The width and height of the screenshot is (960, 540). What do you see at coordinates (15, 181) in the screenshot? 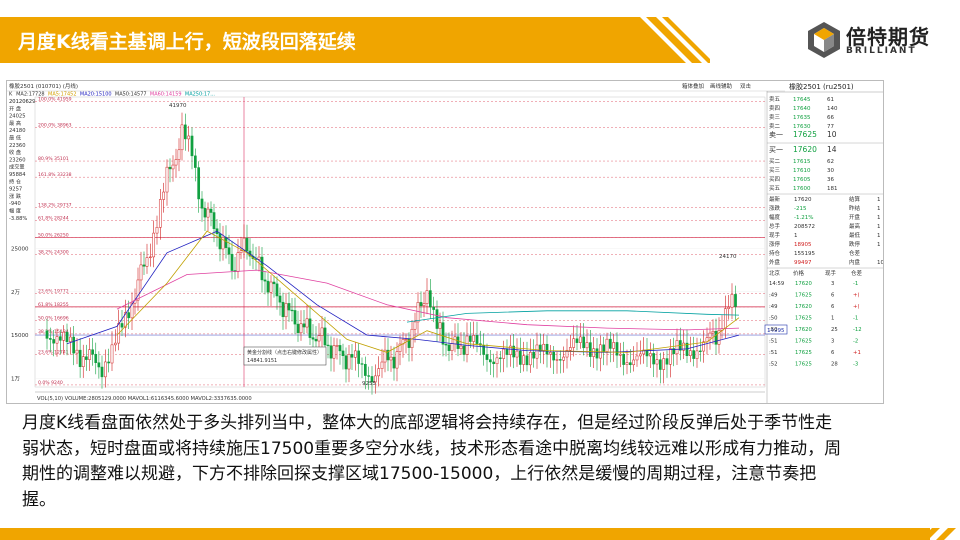
I see `bar-info-item: 持 仓` at bounding box center [15, 181].